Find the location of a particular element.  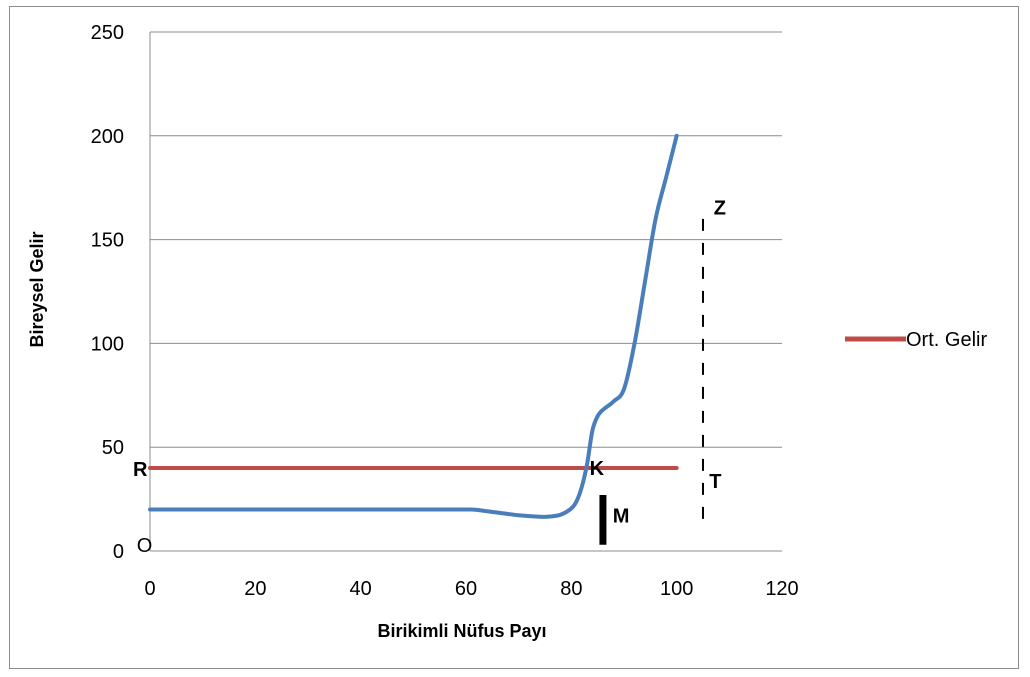

y-axis-title: Bireysel Gelir is located at coordinates (37, 289).